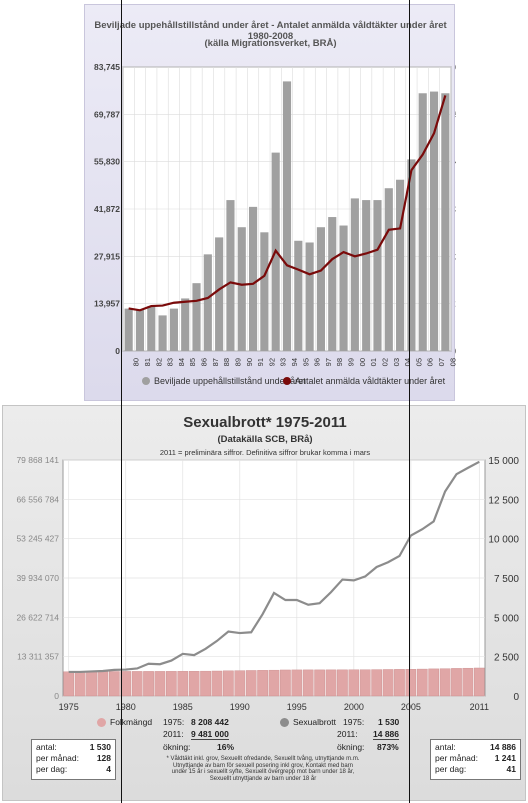  What do you see at coordinates (263, 778) in the screenshot?
I see `footnote-line: Sexuellt utnyttjande av barn under 18 år` at bounding box center [263, 778].